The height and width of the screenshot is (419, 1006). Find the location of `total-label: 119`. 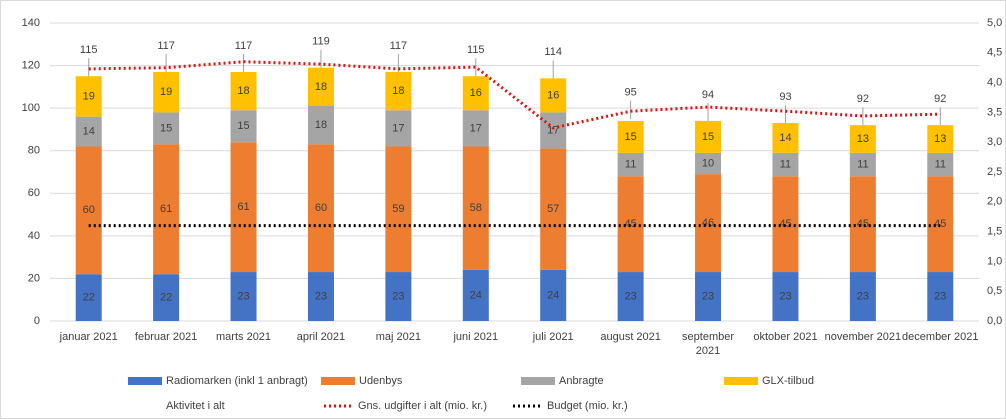

total-label: 119 is located at coordinates (321, 42).